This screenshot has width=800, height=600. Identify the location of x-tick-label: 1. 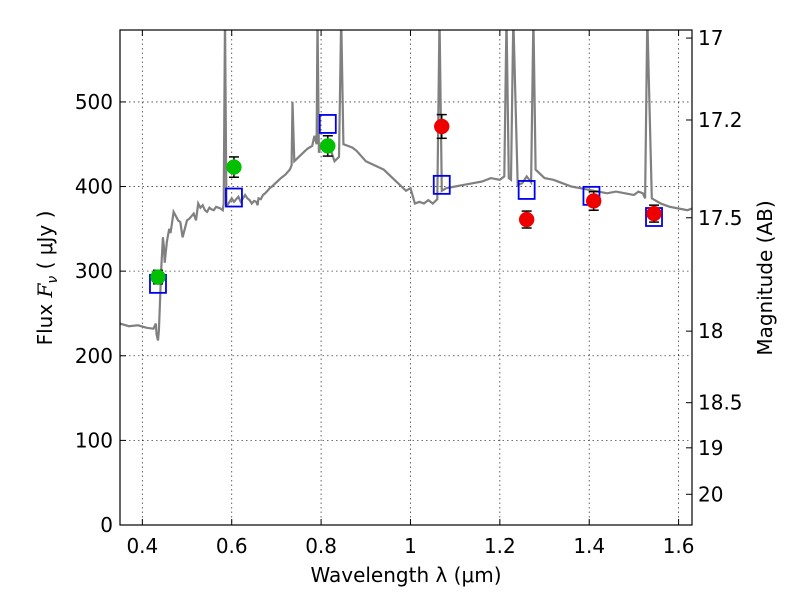
(410, 546).